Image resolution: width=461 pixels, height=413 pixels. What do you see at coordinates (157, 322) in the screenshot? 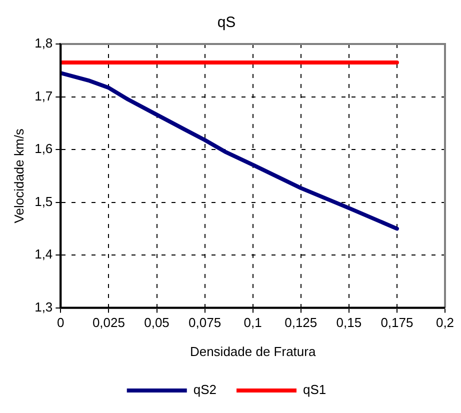
I see `x-tick-label: 0,05` at bounding box center [157, 322].